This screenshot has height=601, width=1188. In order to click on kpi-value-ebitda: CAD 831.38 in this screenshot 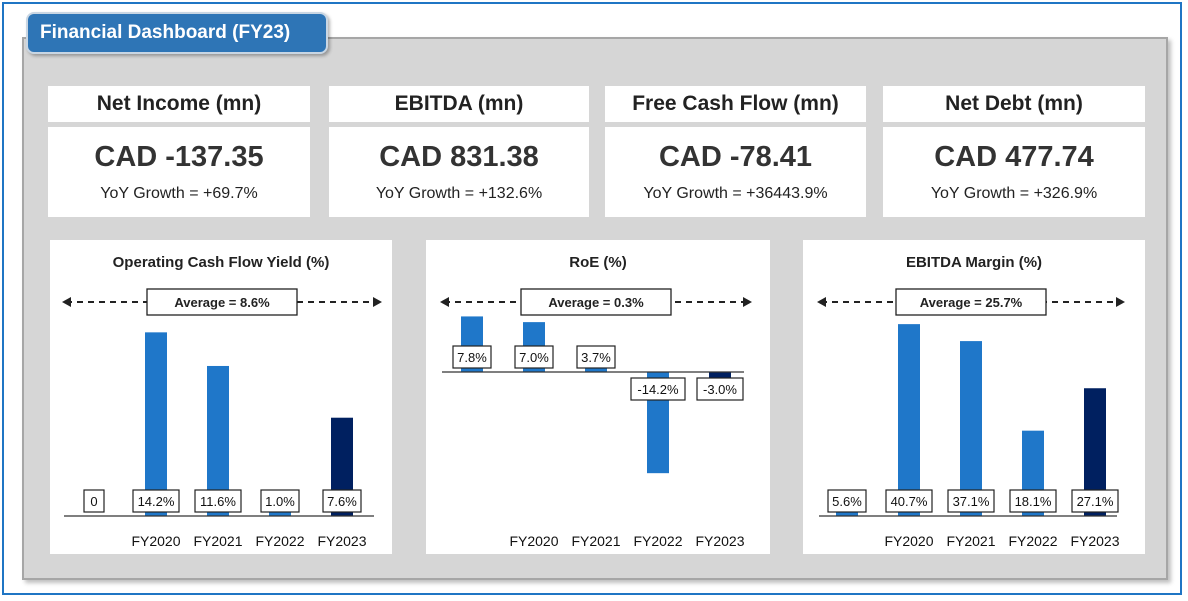, I will do `click(459, 157)`.